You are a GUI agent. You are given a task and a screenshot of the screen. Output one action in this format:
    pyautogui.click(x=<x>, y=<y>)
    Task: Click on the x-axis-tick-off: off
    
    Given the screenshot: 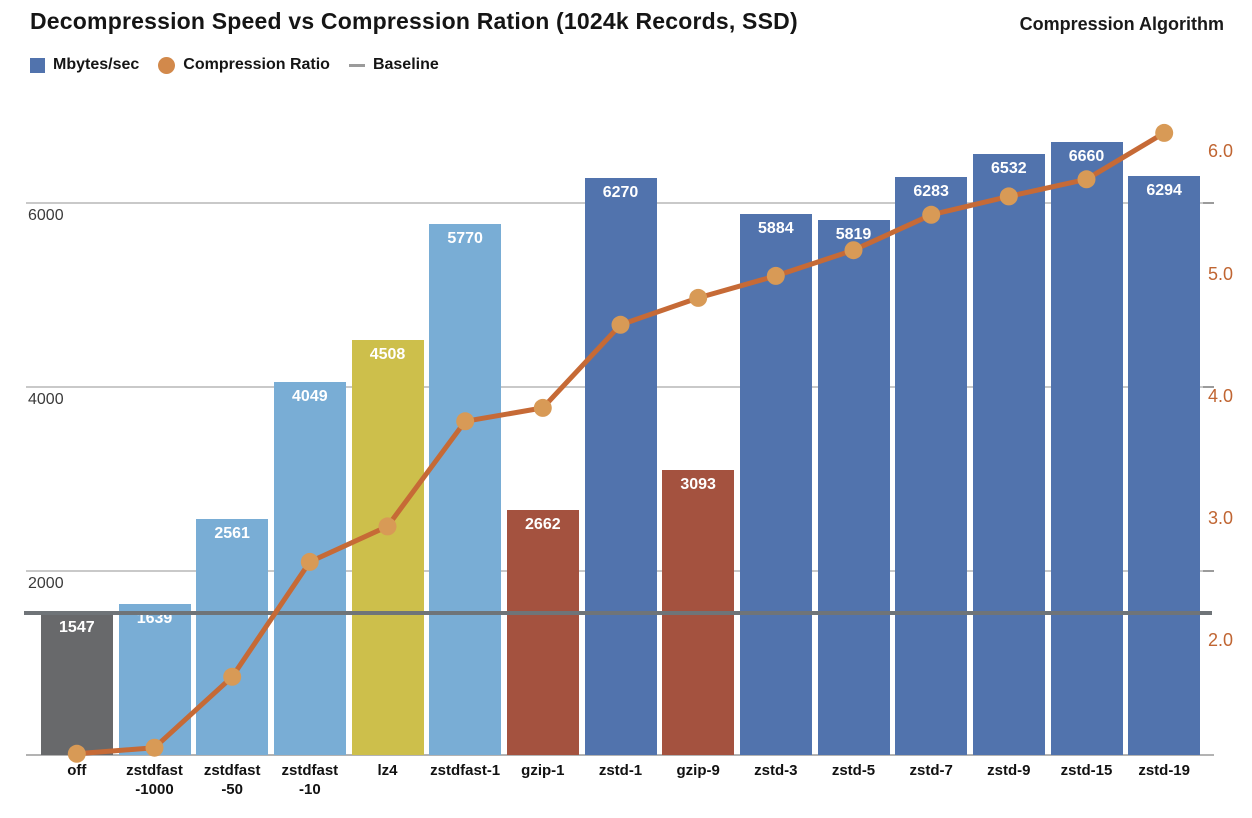 What is the action you would take?
    pyautogui.click(x=77, y=770)
    